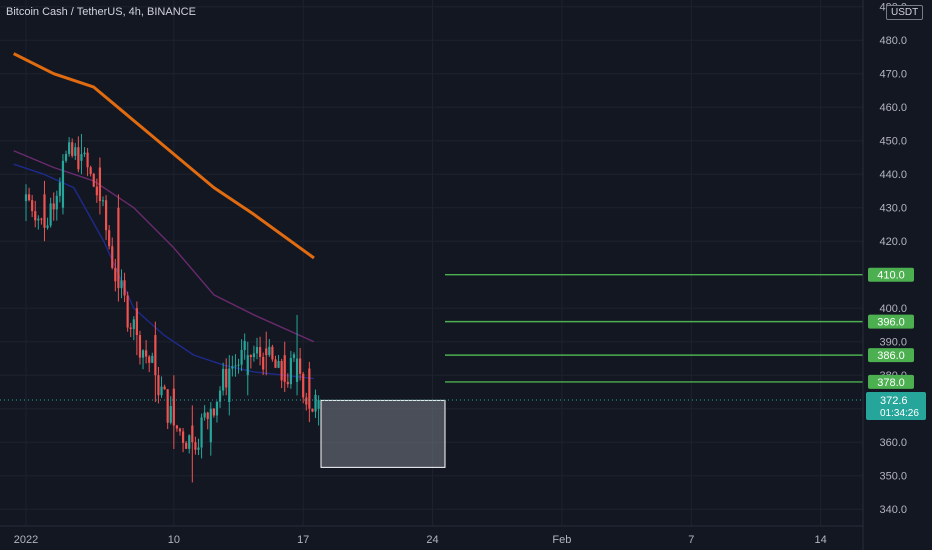 The width and height of the screenshot is (932, 550). I want to click on price-tick-label: 460.0, so click(893, 108).